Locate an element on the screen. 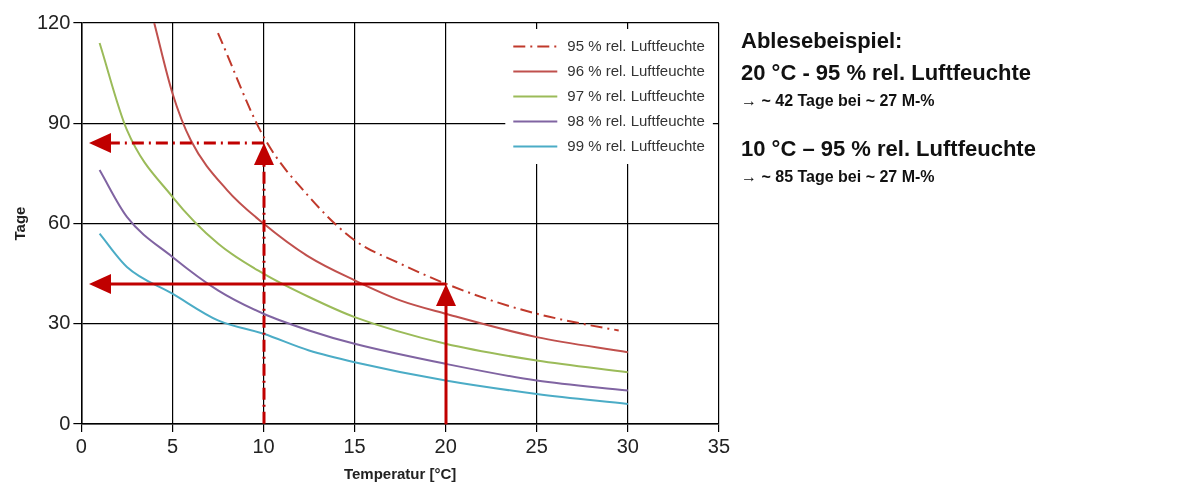  y-axis-title: Tage is located at coordinates (20, 223).